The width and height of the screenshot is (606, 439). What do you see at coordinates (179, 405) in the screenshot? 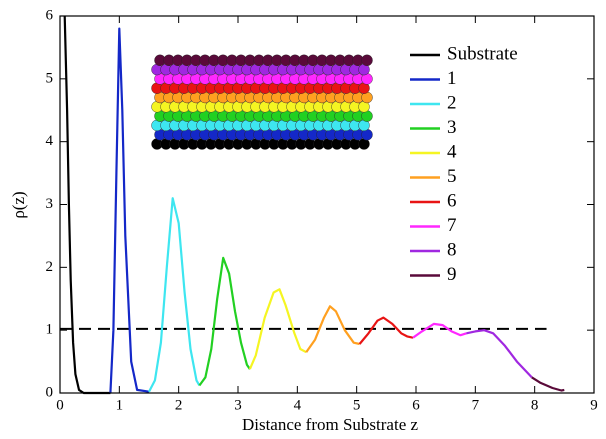
I see `x-tick-label: 2` at bounding box center [179, 405].